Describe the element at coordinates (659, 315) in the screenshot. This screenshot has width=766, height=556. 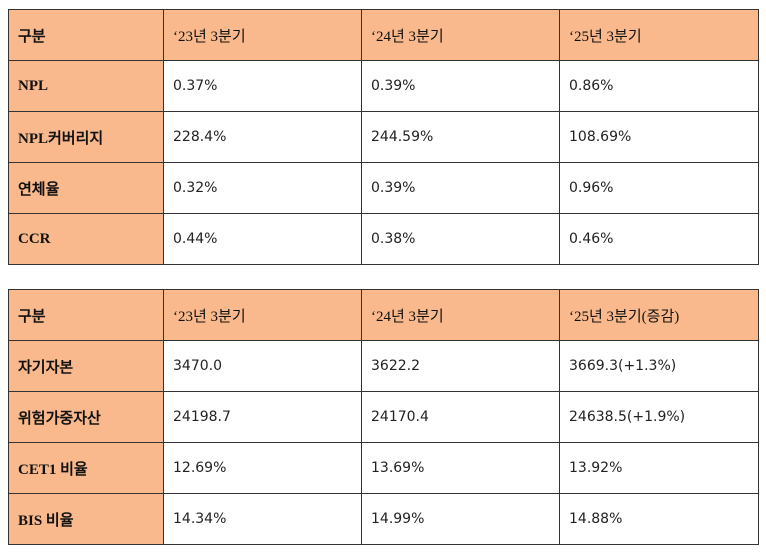
I see `header-cell: ‘25년 3분기(증감)` at that location.